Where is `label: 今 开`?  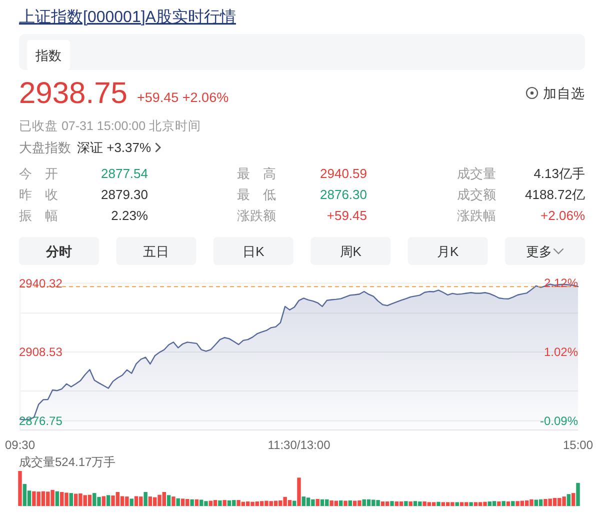 label: 今 开 is located at coordinates (38, 173).